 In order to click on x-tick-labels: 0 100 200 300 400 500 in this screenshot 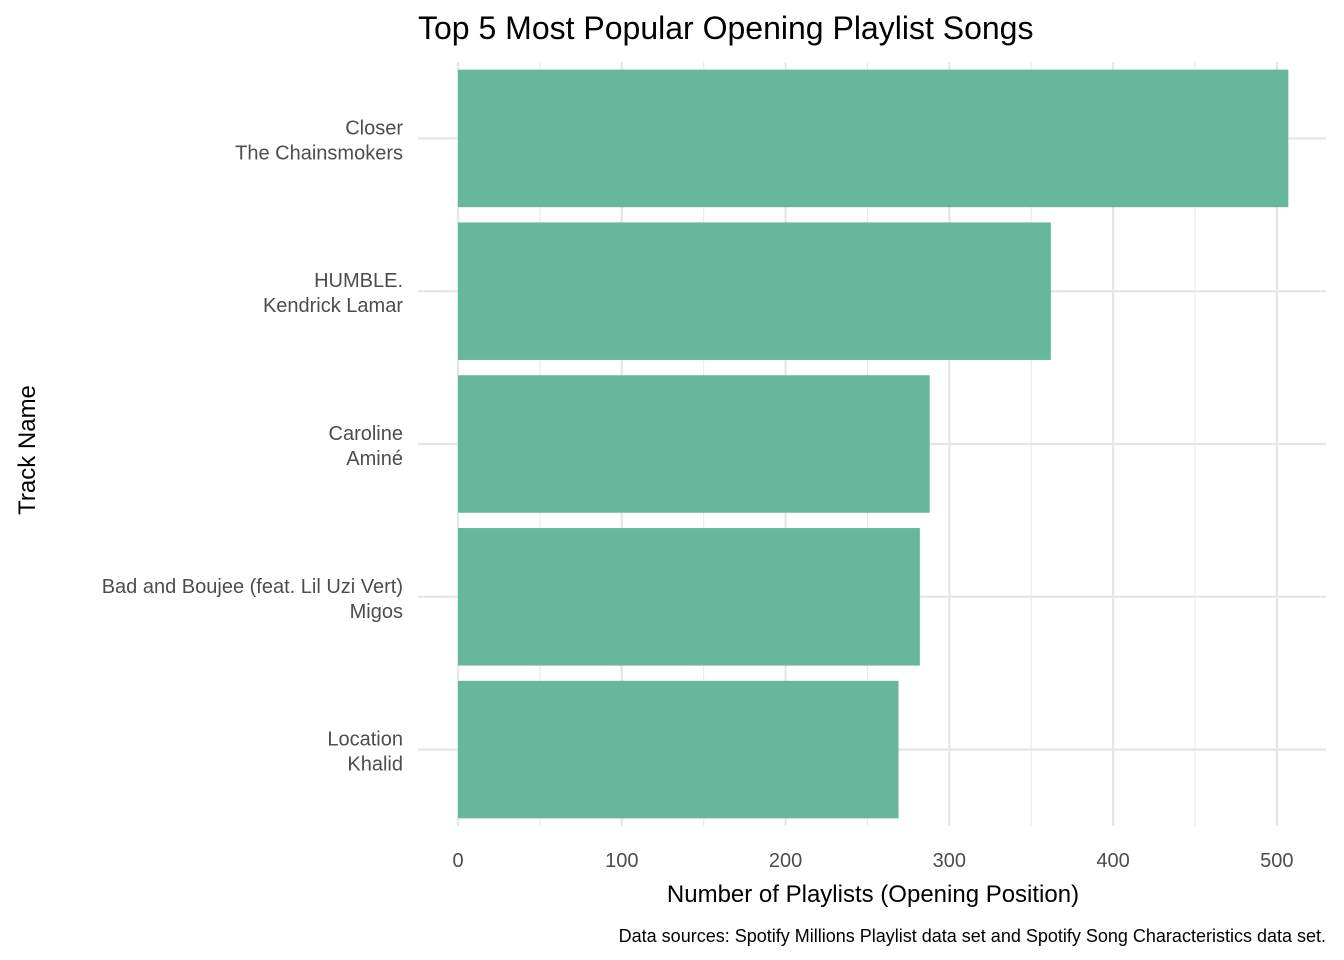, I will do `click(872, 861)`.